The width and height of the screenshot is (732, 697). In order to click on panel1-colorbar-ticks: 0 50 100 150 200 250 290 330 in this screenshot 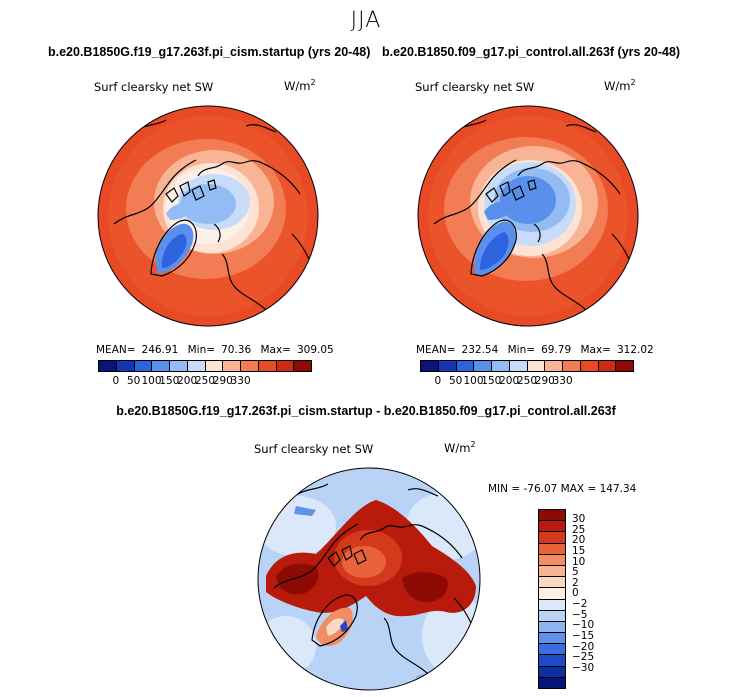, I will do `click(205, 382)`.